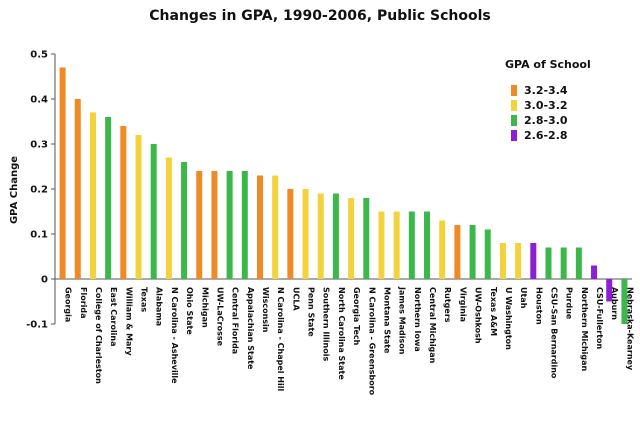  What do you see at coordinates (326, 324) in the screenshot?
I see `x-tick-label: Southern Illinois` at bounding box center [326, 324].